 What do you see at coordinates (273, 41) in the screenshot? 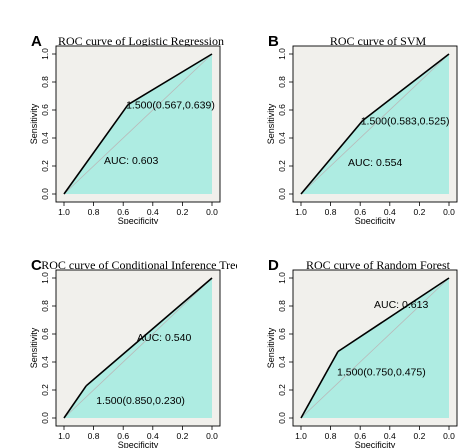
I see `panel-letter: B` at bounding box center [273, 41].